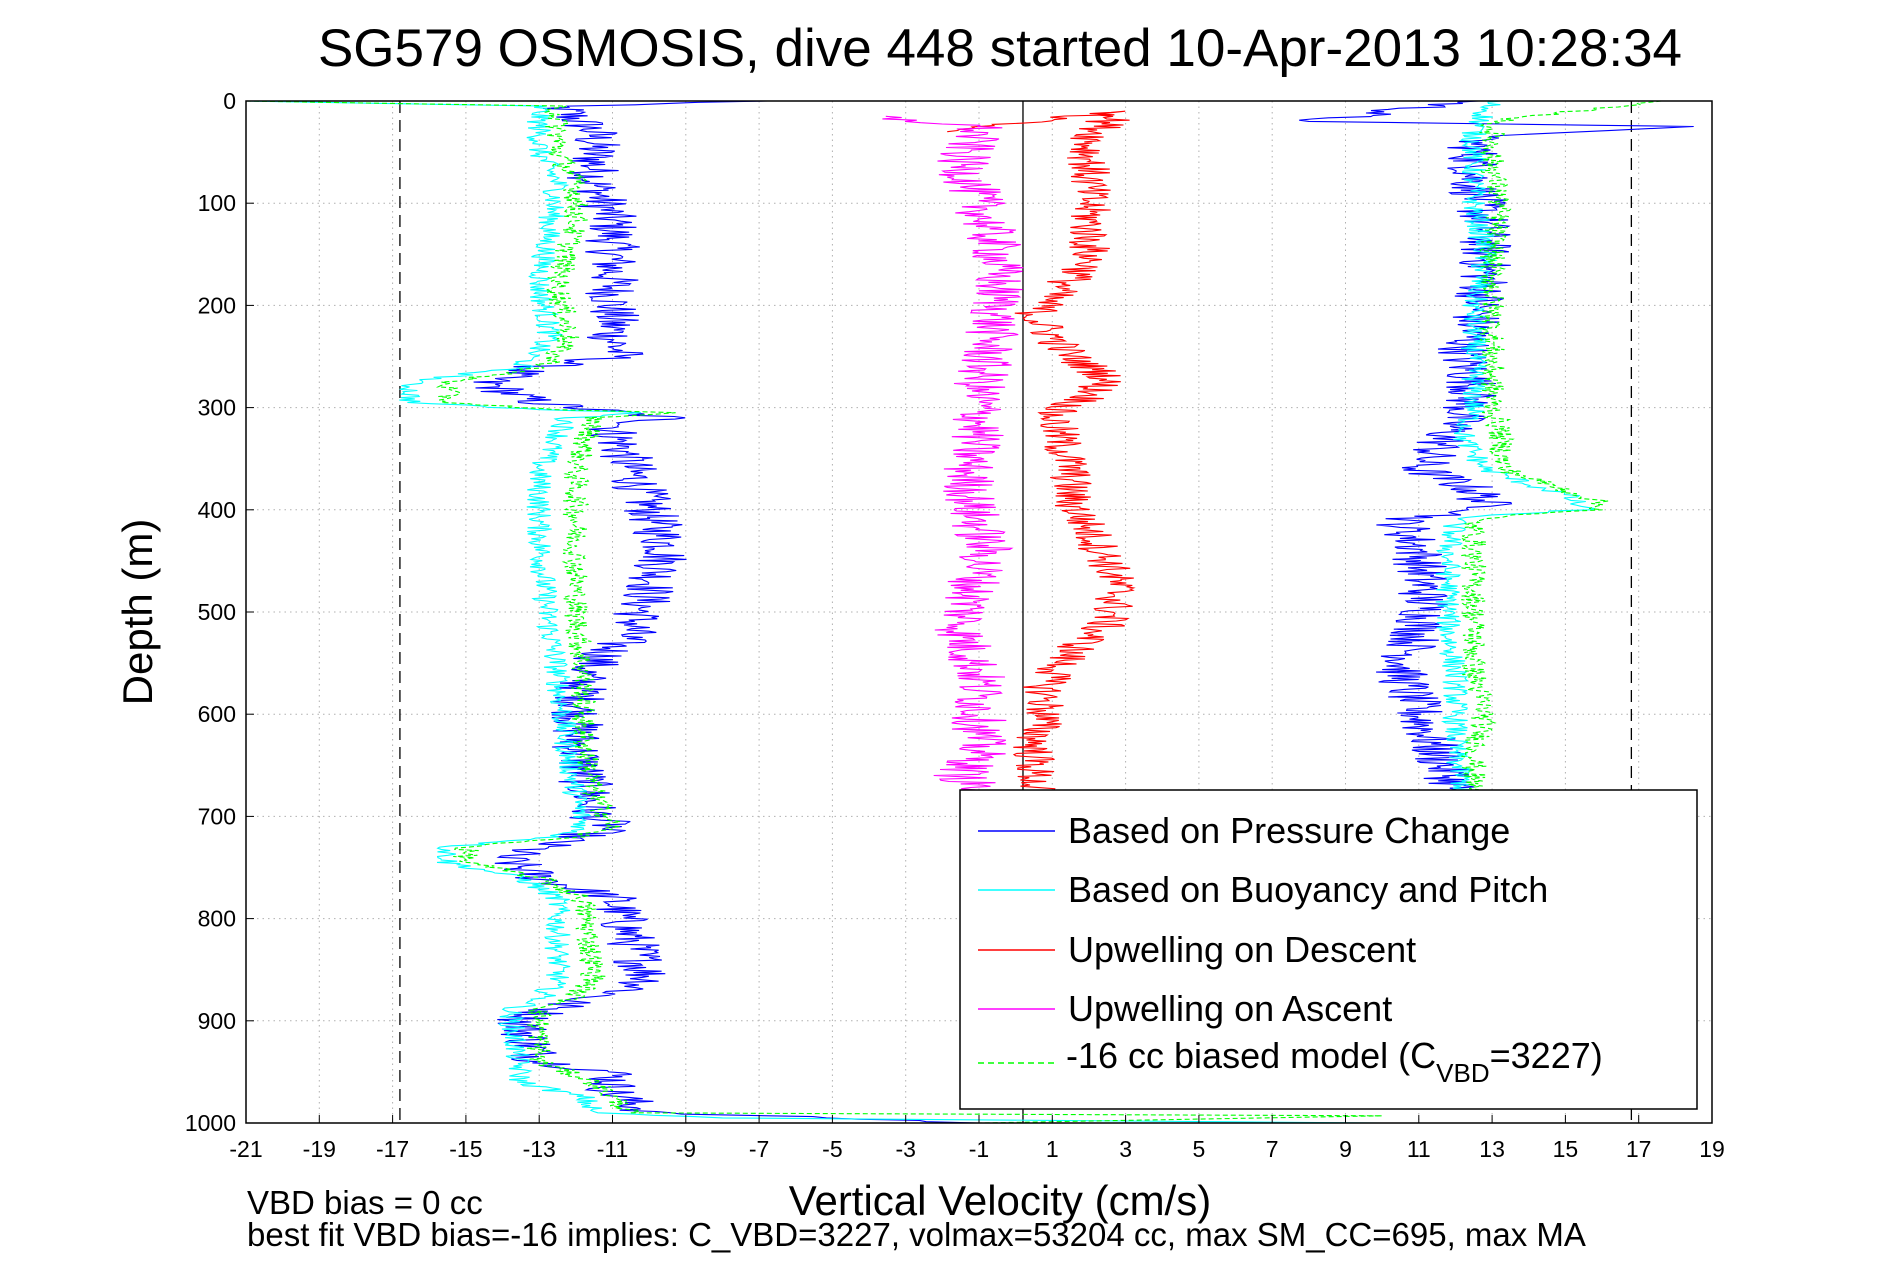 The width and height of the screenshot is (1891, 1262). I want to click on y-ticks: 0 100 200 300 400 500 600 700 800 900 1000, so click(219, 612).